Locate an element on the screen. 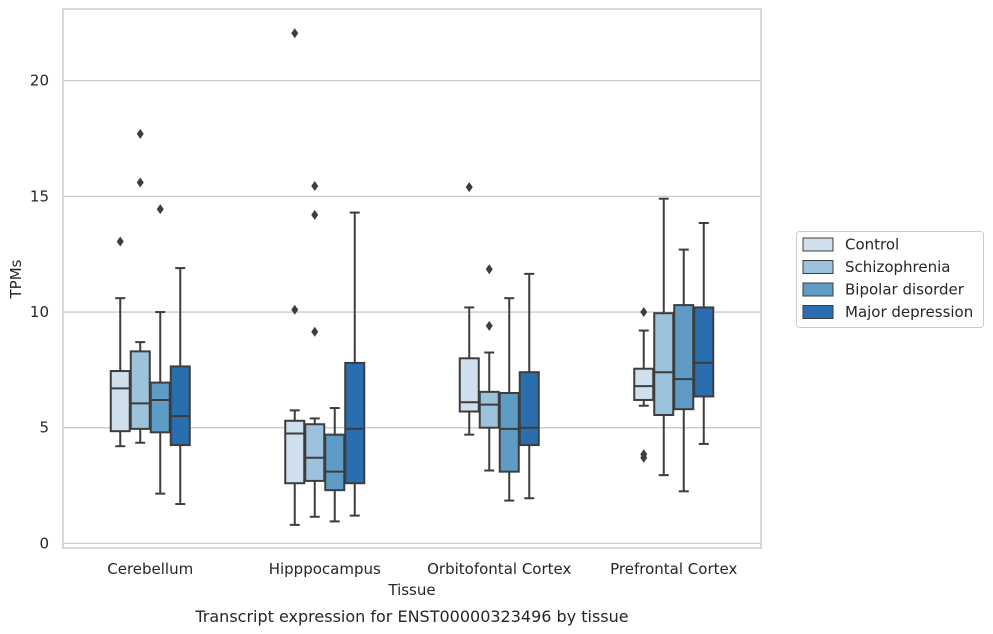 The width and height of the screenshot is (993, 634). legend-frame is located at coordinates (890, 279).